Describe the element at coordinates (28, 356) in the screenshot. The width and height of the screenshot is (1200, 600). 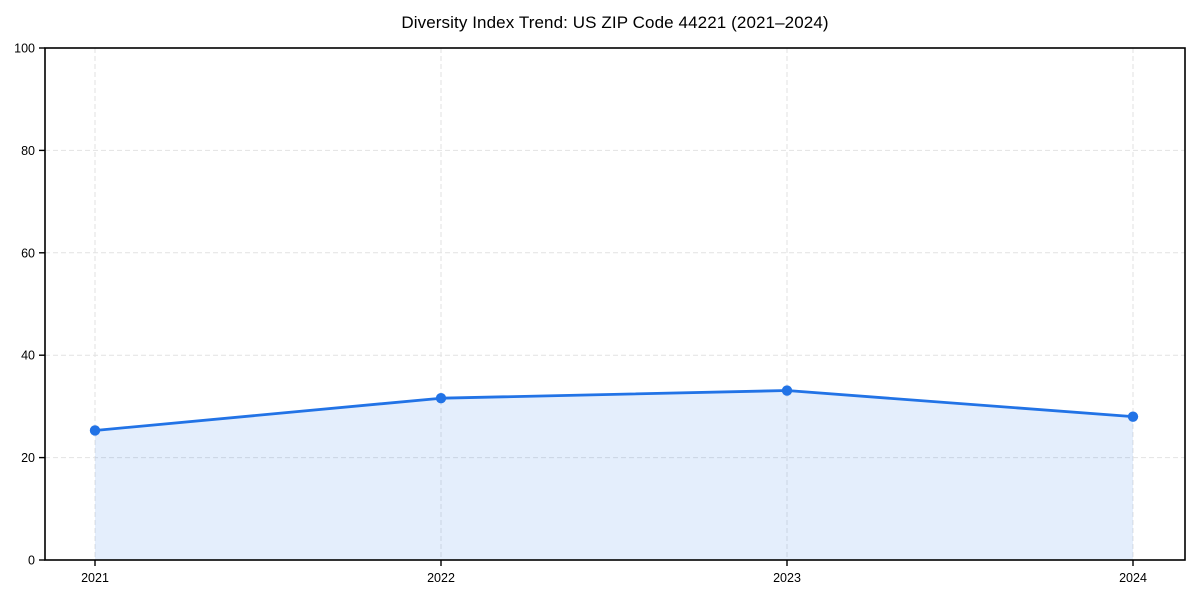
I see `y-tick-label: 40` at that location.